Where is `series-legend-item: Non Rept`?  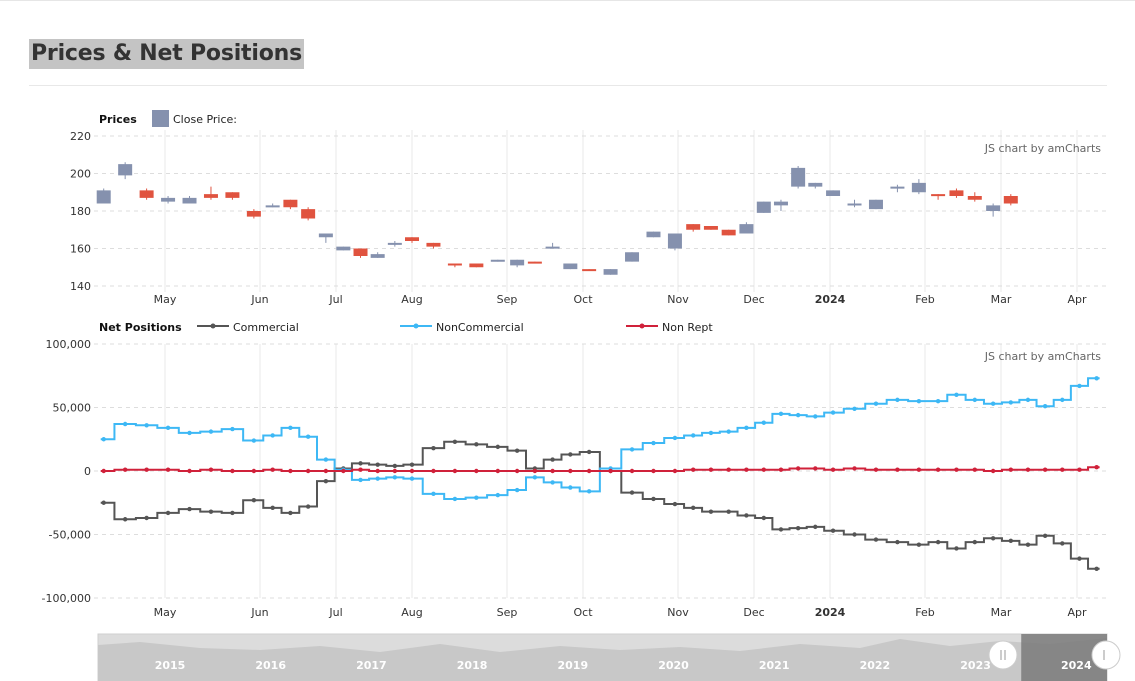 series-legend-item: Non Rept is located at coordinates (669, 327).